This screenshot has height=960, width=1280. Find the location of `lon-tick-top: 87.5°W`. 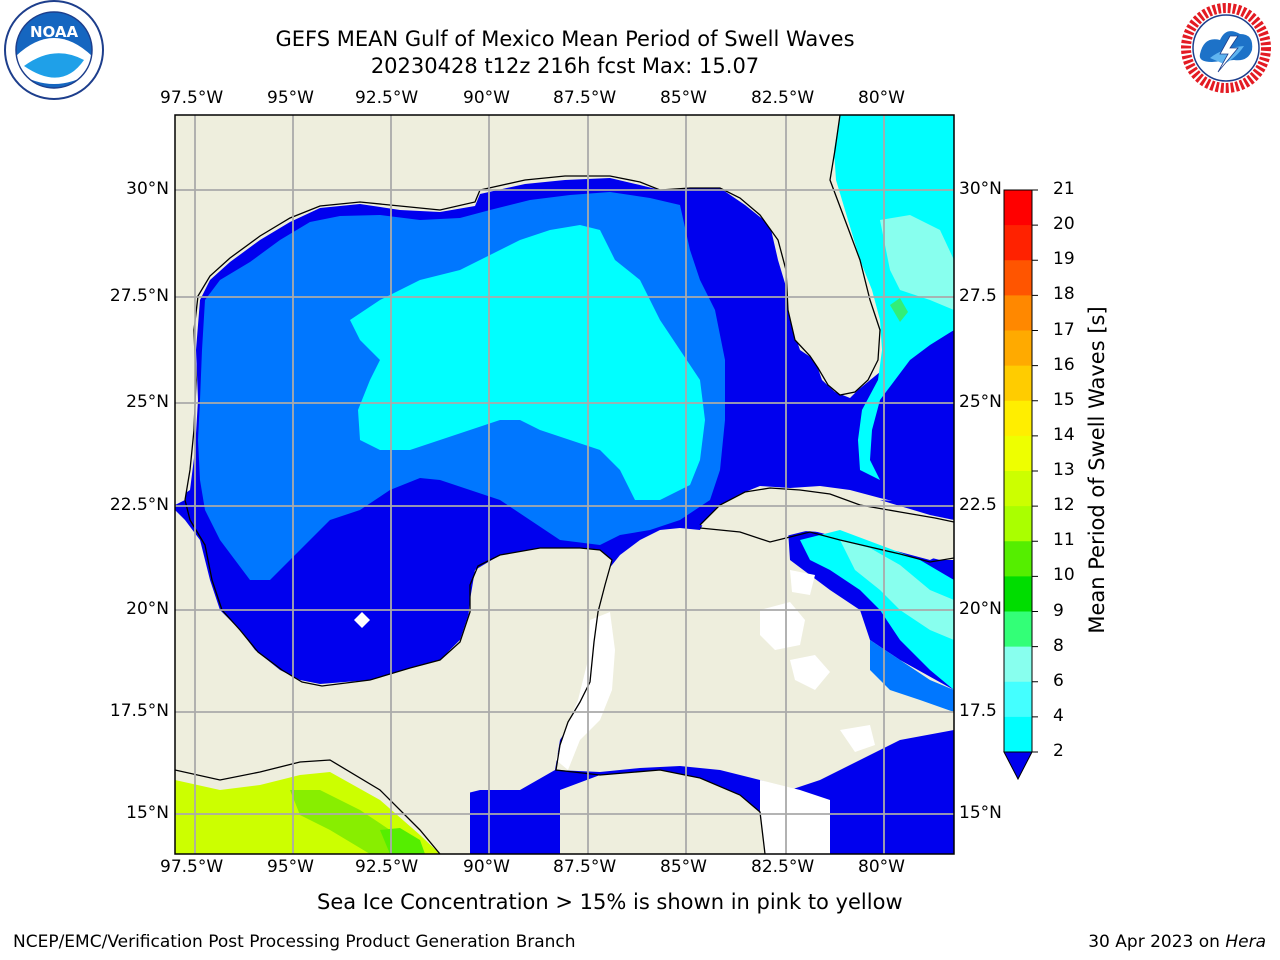

lon-tick-top: 87.5°W is located at coordinates (585, 98).